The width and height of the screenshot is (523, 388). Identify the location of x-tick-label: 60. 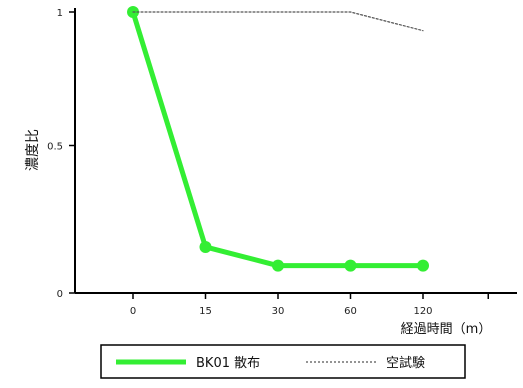
(350, 311).